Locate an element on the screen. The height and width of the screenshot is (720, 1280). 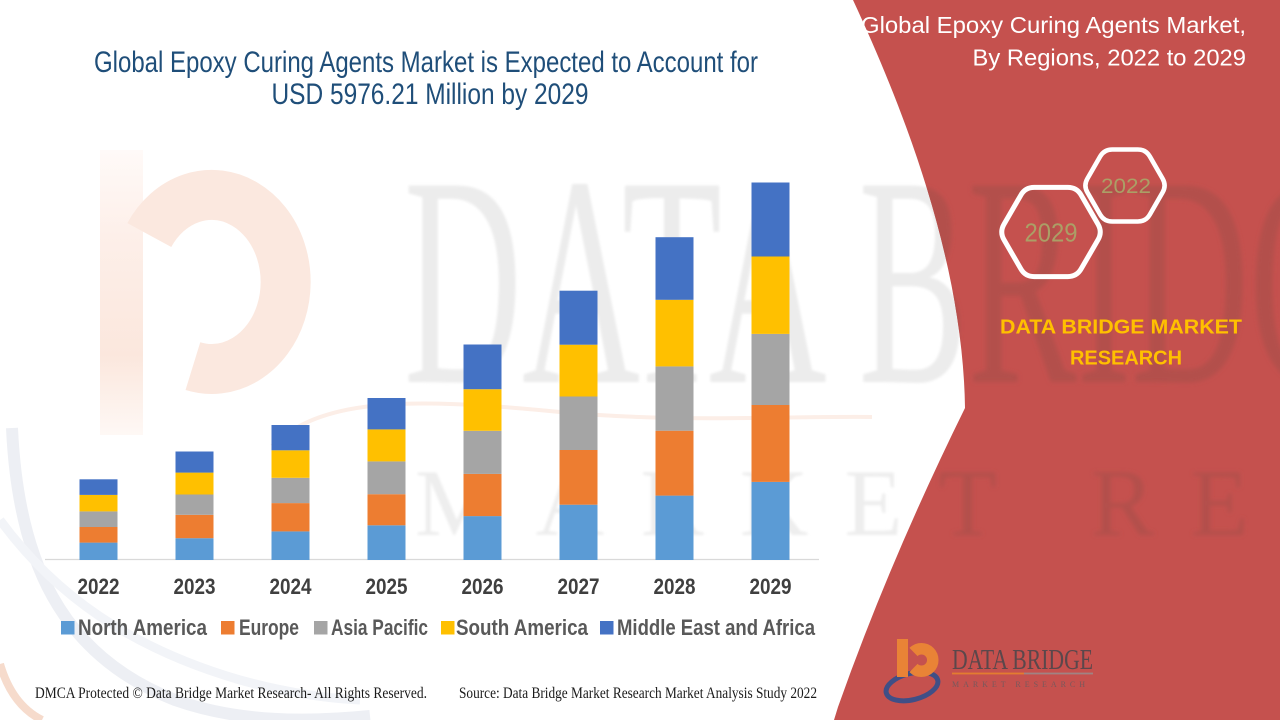
svg-text: 2027 is located at coordinates (579, 586).